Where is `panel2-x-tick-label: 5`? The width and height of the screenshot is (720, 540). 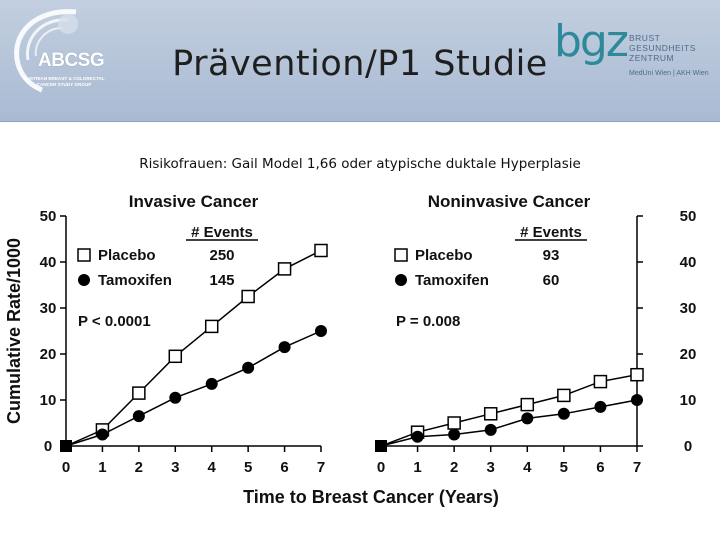 panel2-x-tick-label: 5 is located at coordinates (564, 467).